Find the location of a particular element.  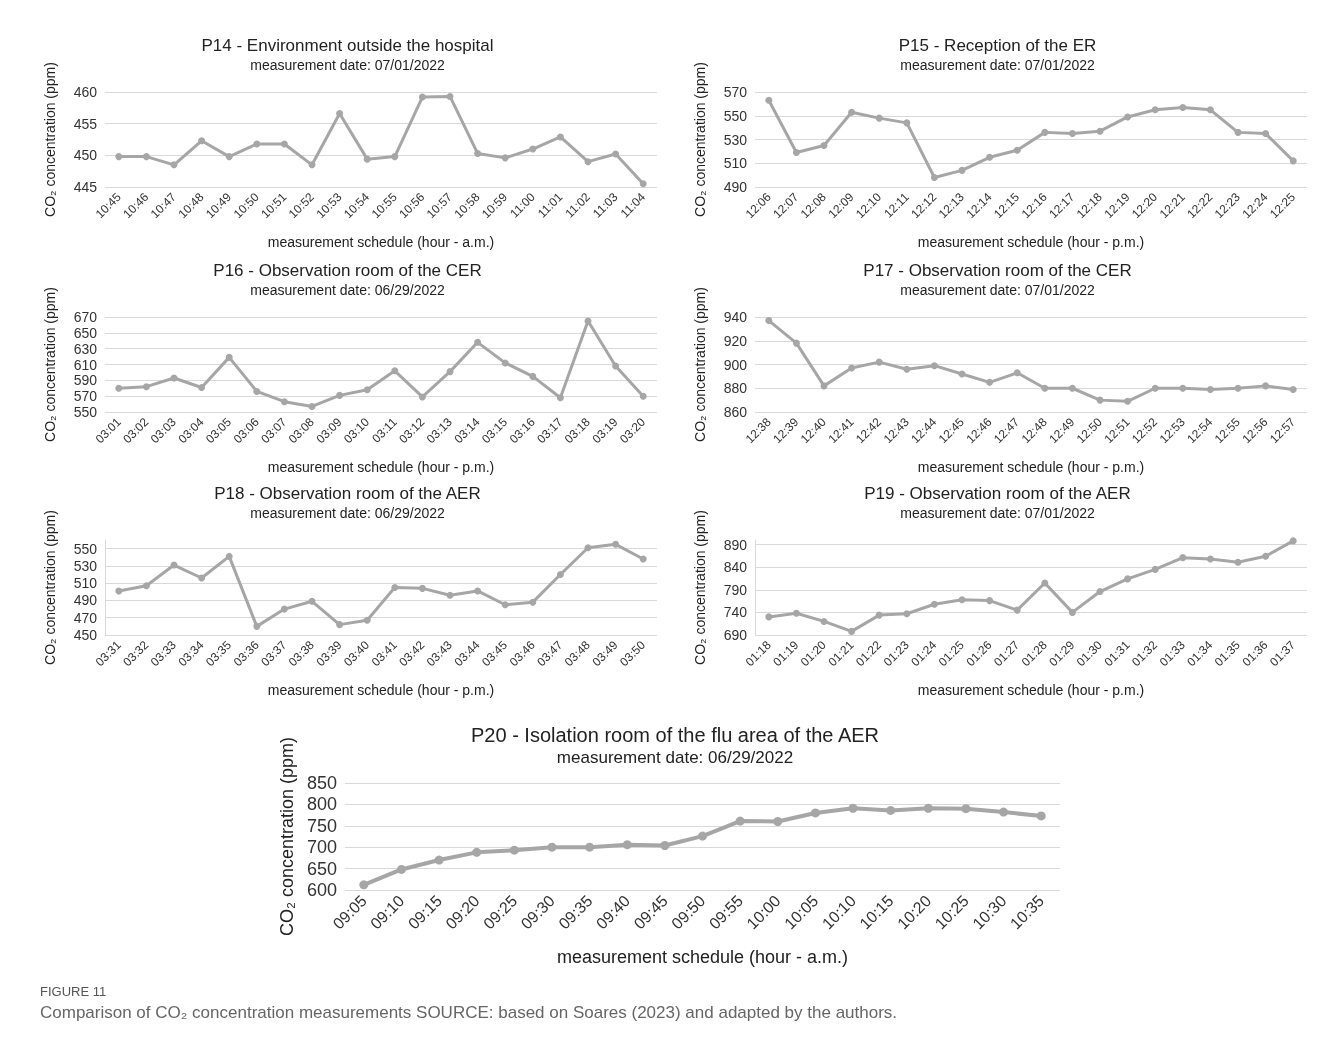

y-tick-label: 690 is located at coordinates (735, 635).